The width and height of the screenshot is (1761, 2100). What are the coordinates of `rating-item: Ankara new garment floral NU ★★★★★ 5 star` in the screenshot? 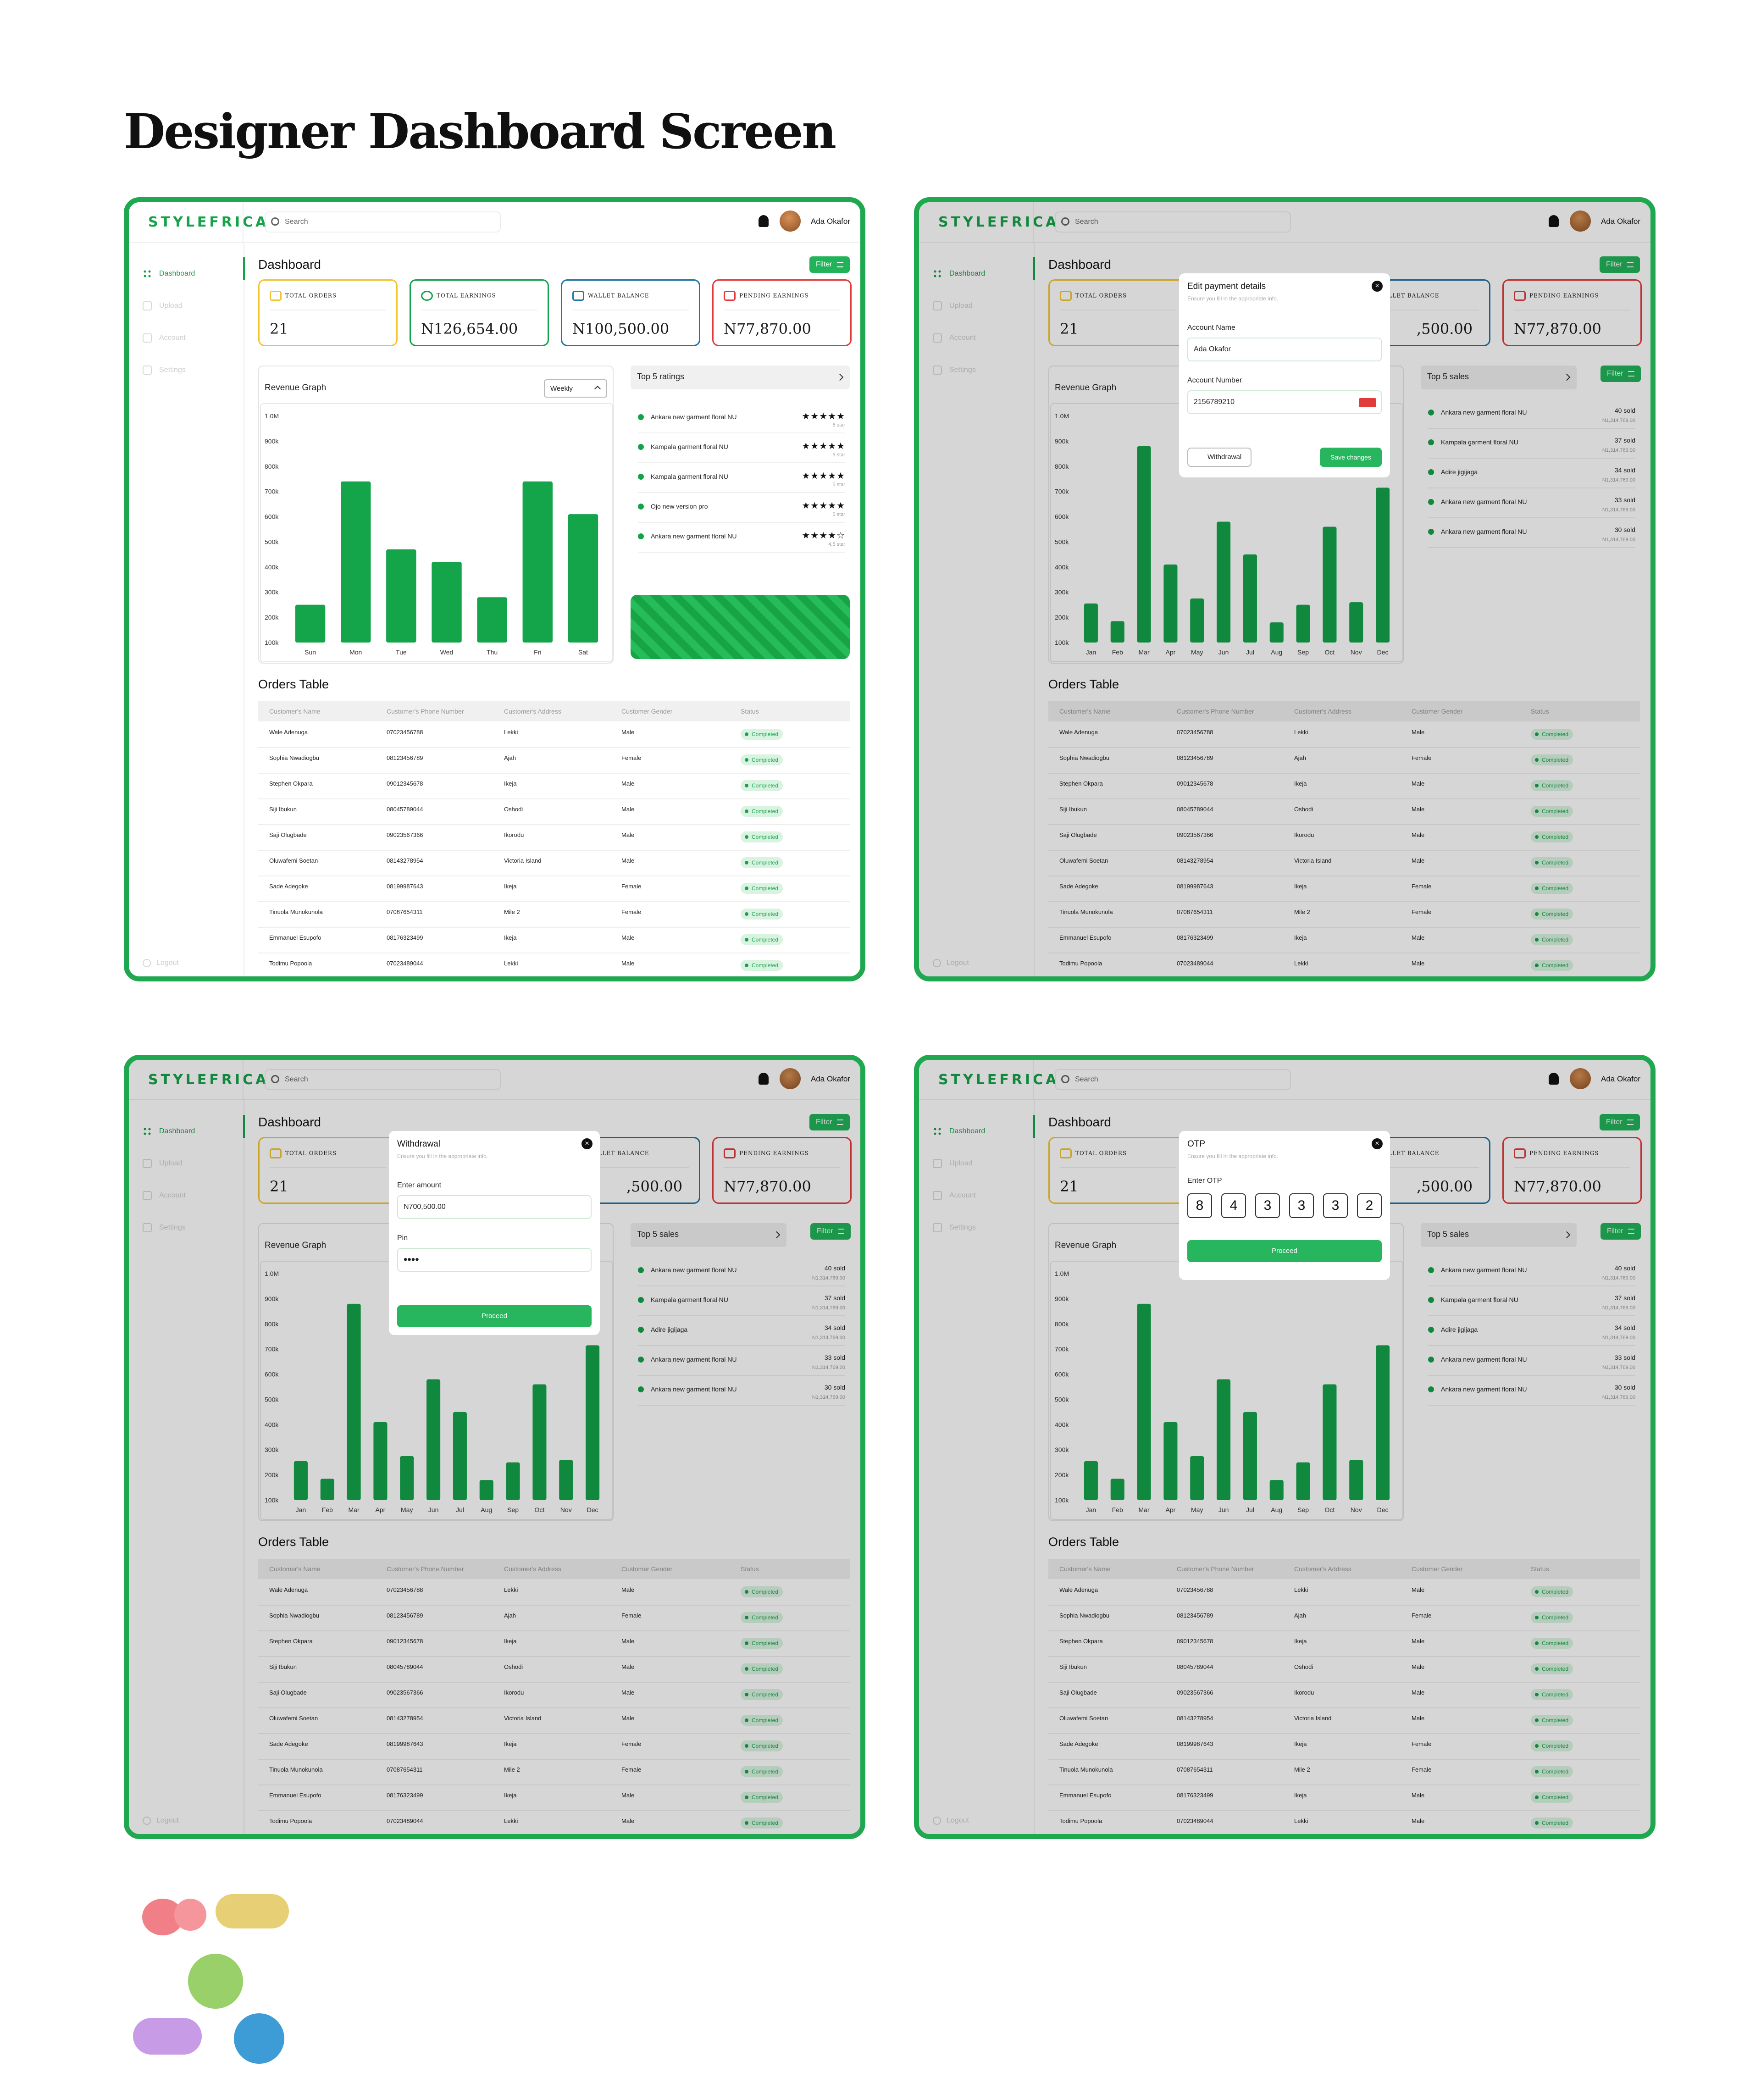 It's located at (741, 420).